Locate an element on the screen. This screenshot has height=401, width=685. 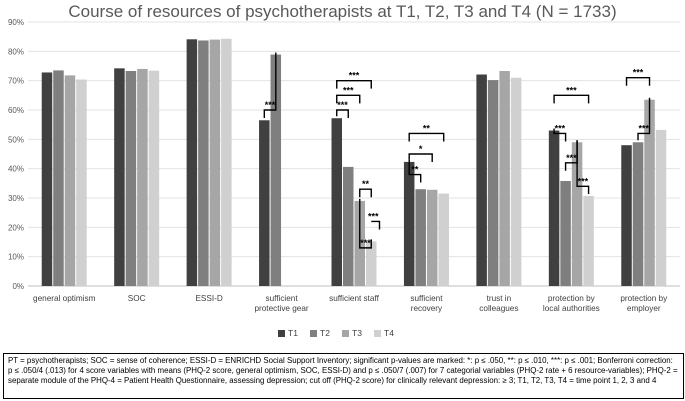
legend-label: T3 is located at coordinates (357, 333).